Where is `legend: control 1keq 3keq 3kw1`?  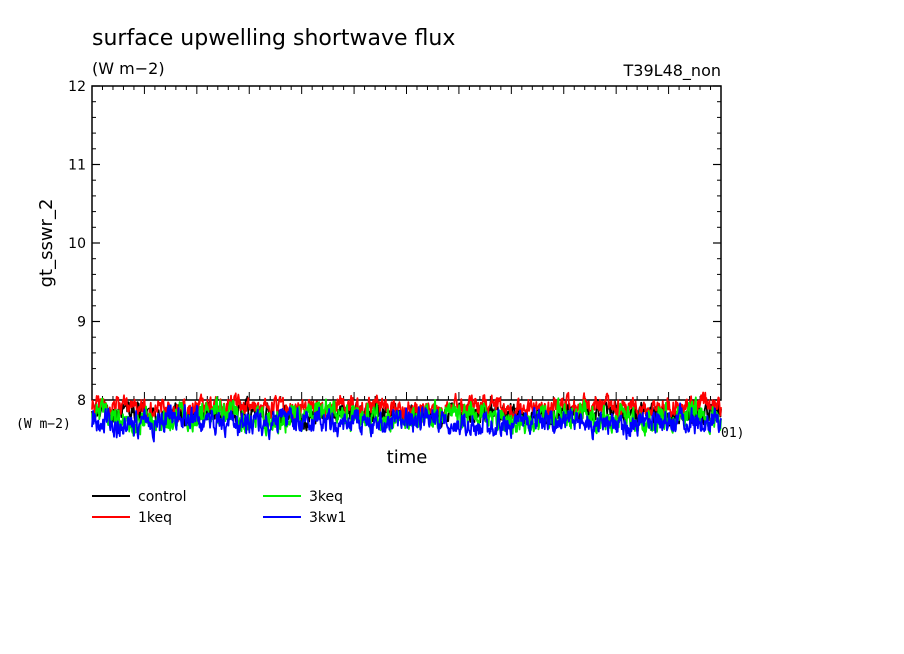
legend: control 1keq 3keq 3kw1 is located at coordinates (219, 507).